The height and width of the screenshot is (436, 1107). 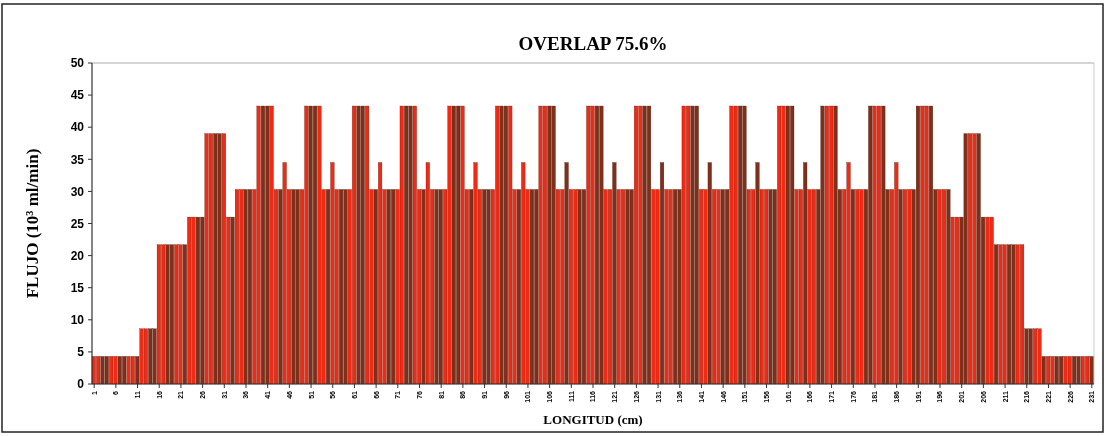 What do you see at coordinates (77, 287) in the screenshot?
I see `y-tick-label: 15` at bounding box center [77, 287].